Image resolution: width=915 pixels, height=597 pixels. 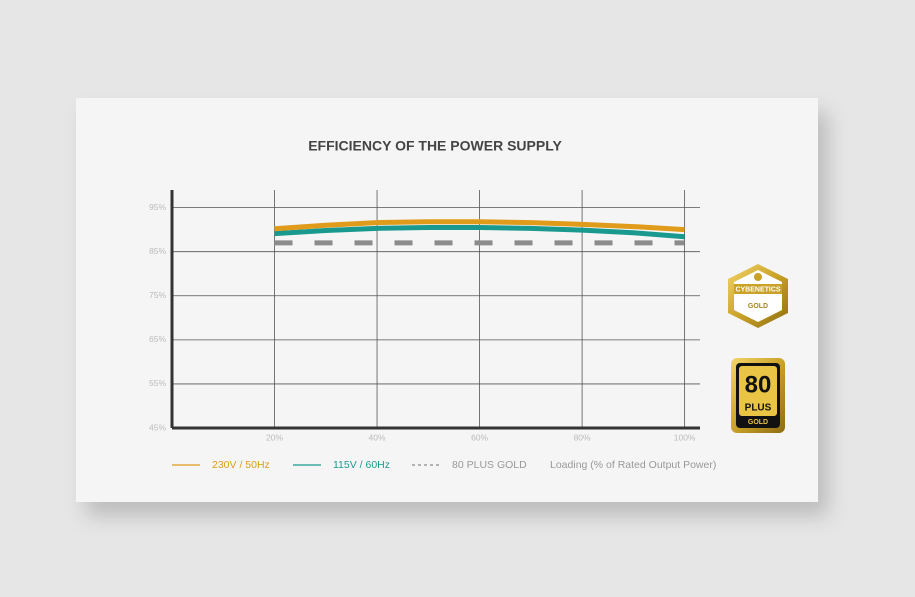 What do you see at coordinates (758, 408) in the screenshot?
I see `badge-text: PLUS` at bounding box center [758, 408].